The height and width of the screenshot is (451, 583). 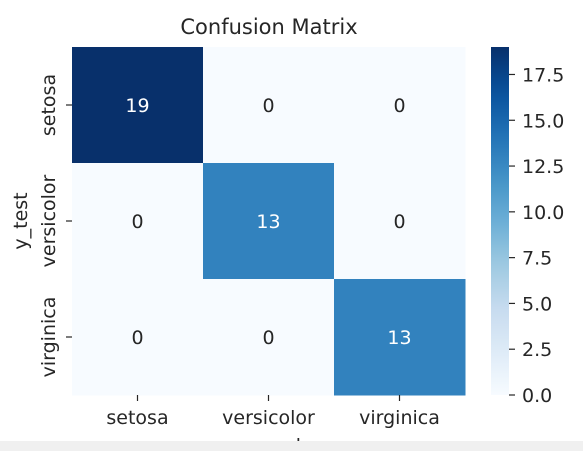 What do you see at coordinates (49, 220) in the screenshot?
I see `y-tick-label: versicolor` at bounding box center [49, 220].